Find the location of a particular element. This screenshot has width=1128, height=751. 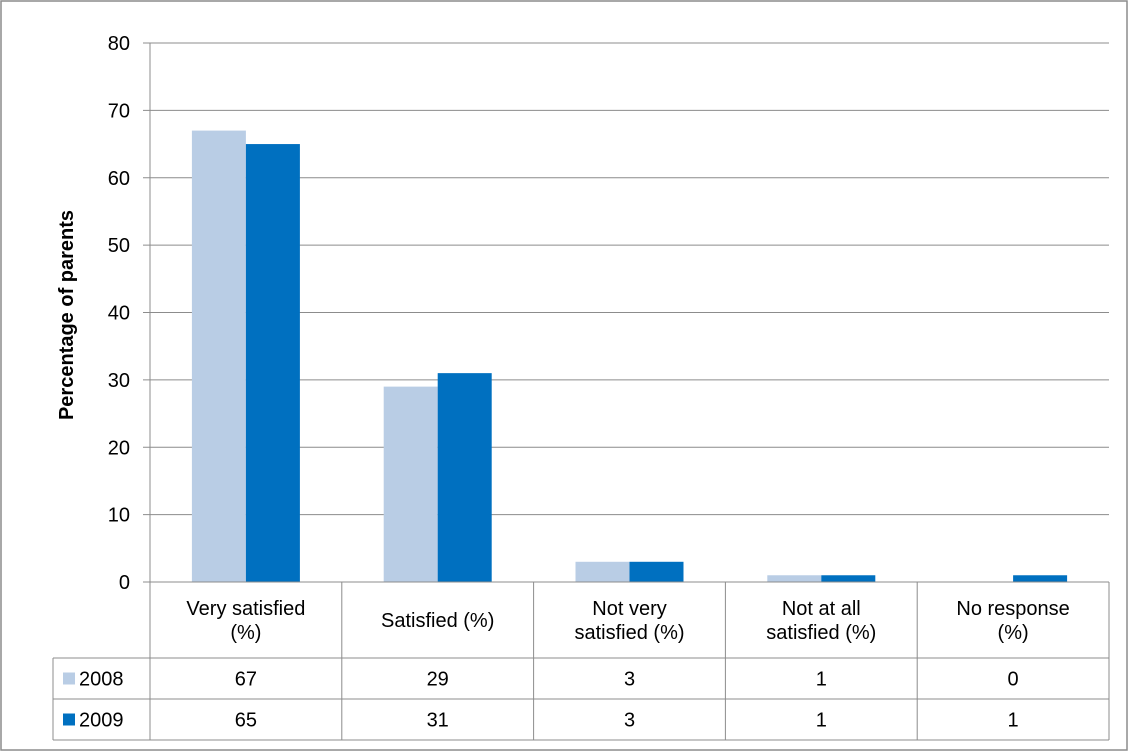

data-label: 31 is located at coordinates (438, 721).